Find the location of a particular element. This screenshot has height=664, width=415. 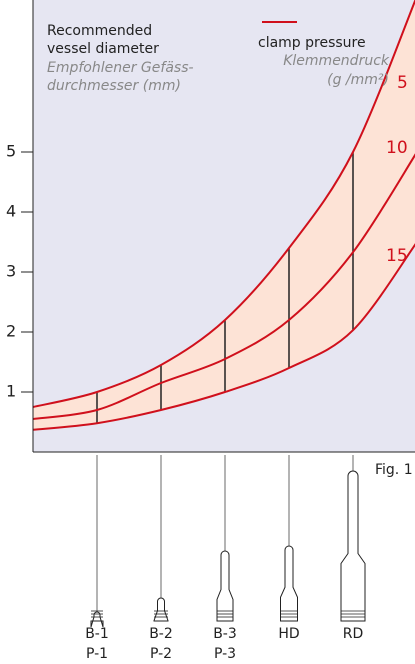

y-label-translation: Empfohlener Gefäss- is located at coordinates (120, 68).